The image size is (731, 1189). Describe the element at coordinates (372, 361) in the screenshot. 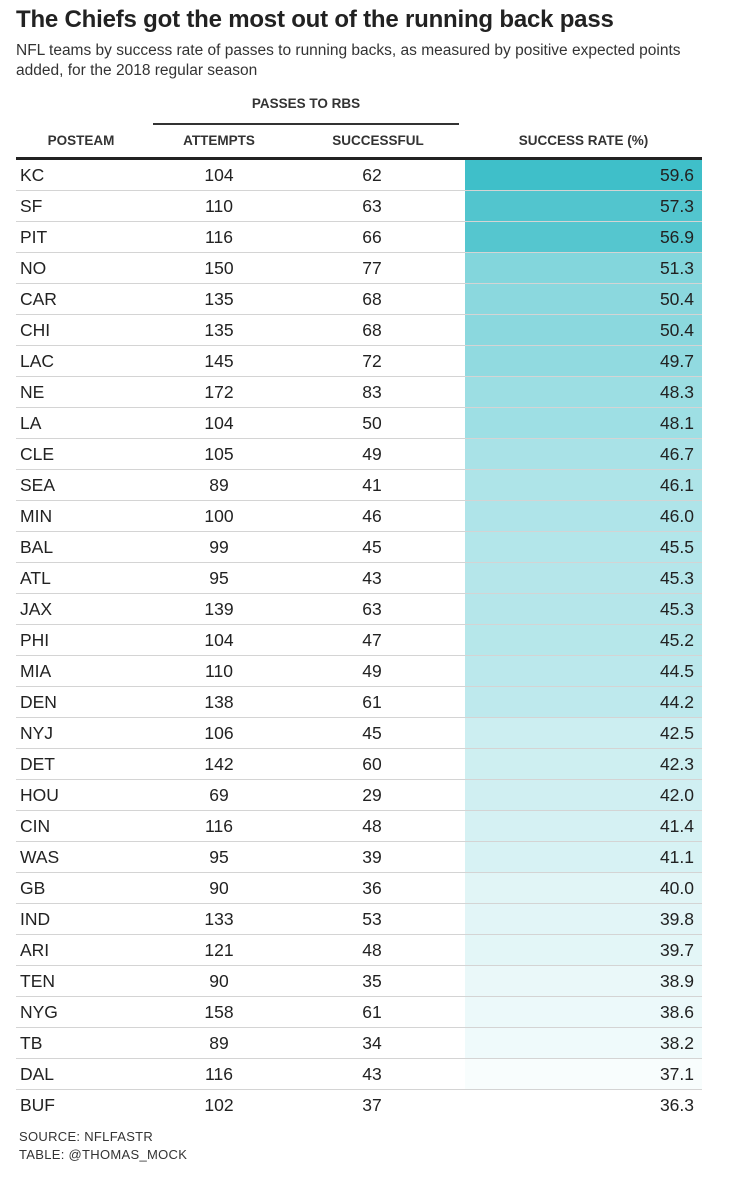

I see `successful-cell: 72` at that location.